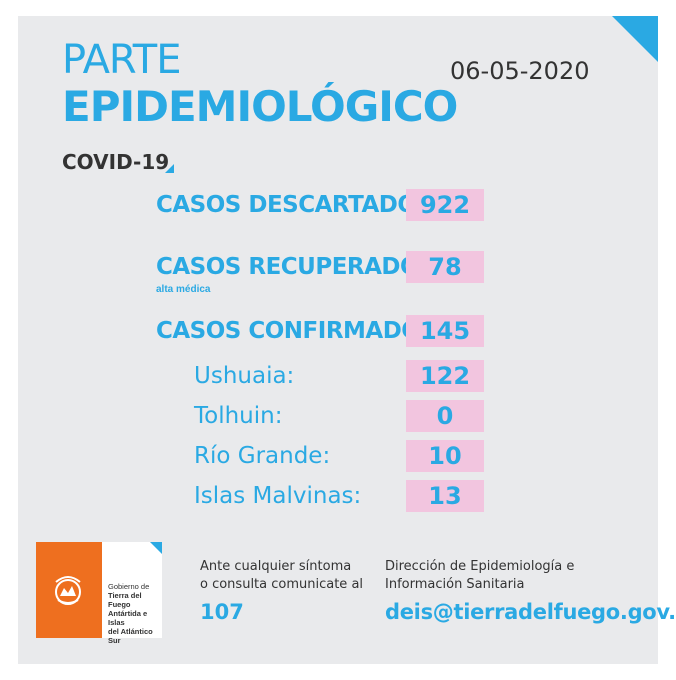  Describe the element at coordinates (130, 636) in the screenshot. I see `gov-text-line4: del Atlántico Sur` at that location.